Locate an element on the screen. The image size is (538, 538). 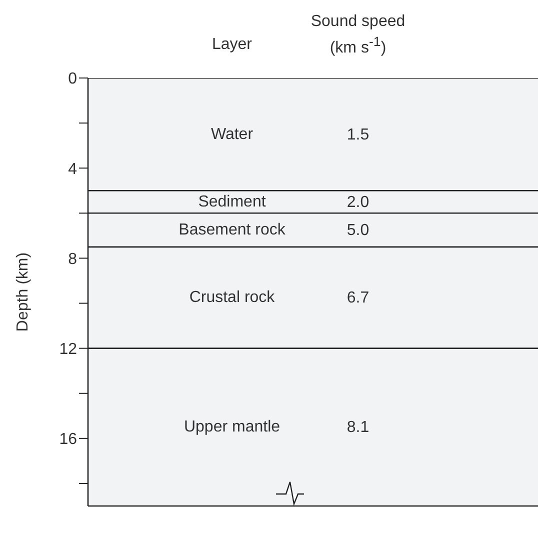
series-label: Water is located at coordinates (232, 134).